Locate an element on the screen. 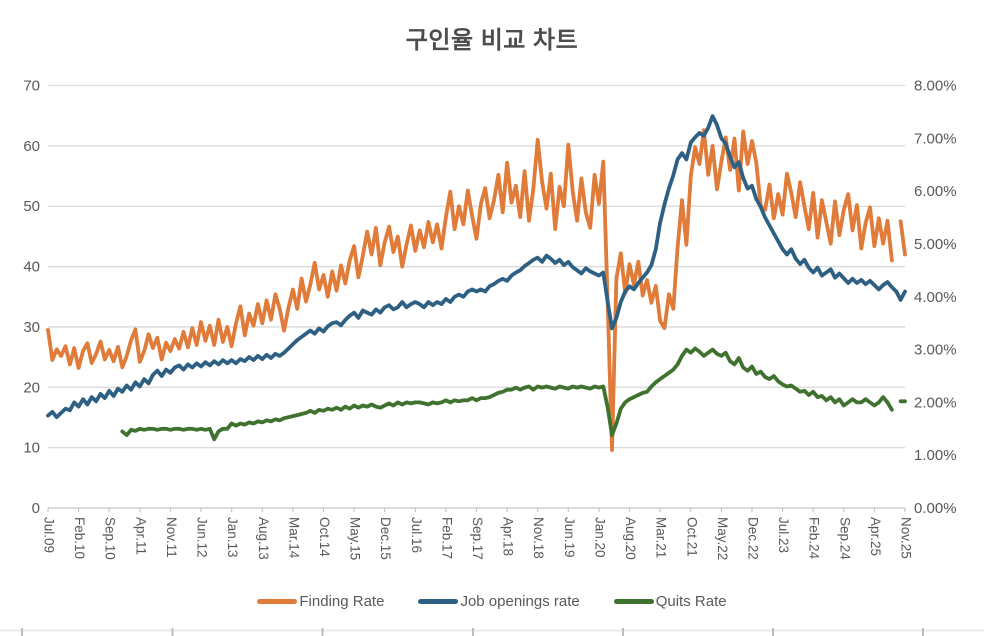  legend-item-finding-rate: Finding Rate is located at coordinates (320, 601).